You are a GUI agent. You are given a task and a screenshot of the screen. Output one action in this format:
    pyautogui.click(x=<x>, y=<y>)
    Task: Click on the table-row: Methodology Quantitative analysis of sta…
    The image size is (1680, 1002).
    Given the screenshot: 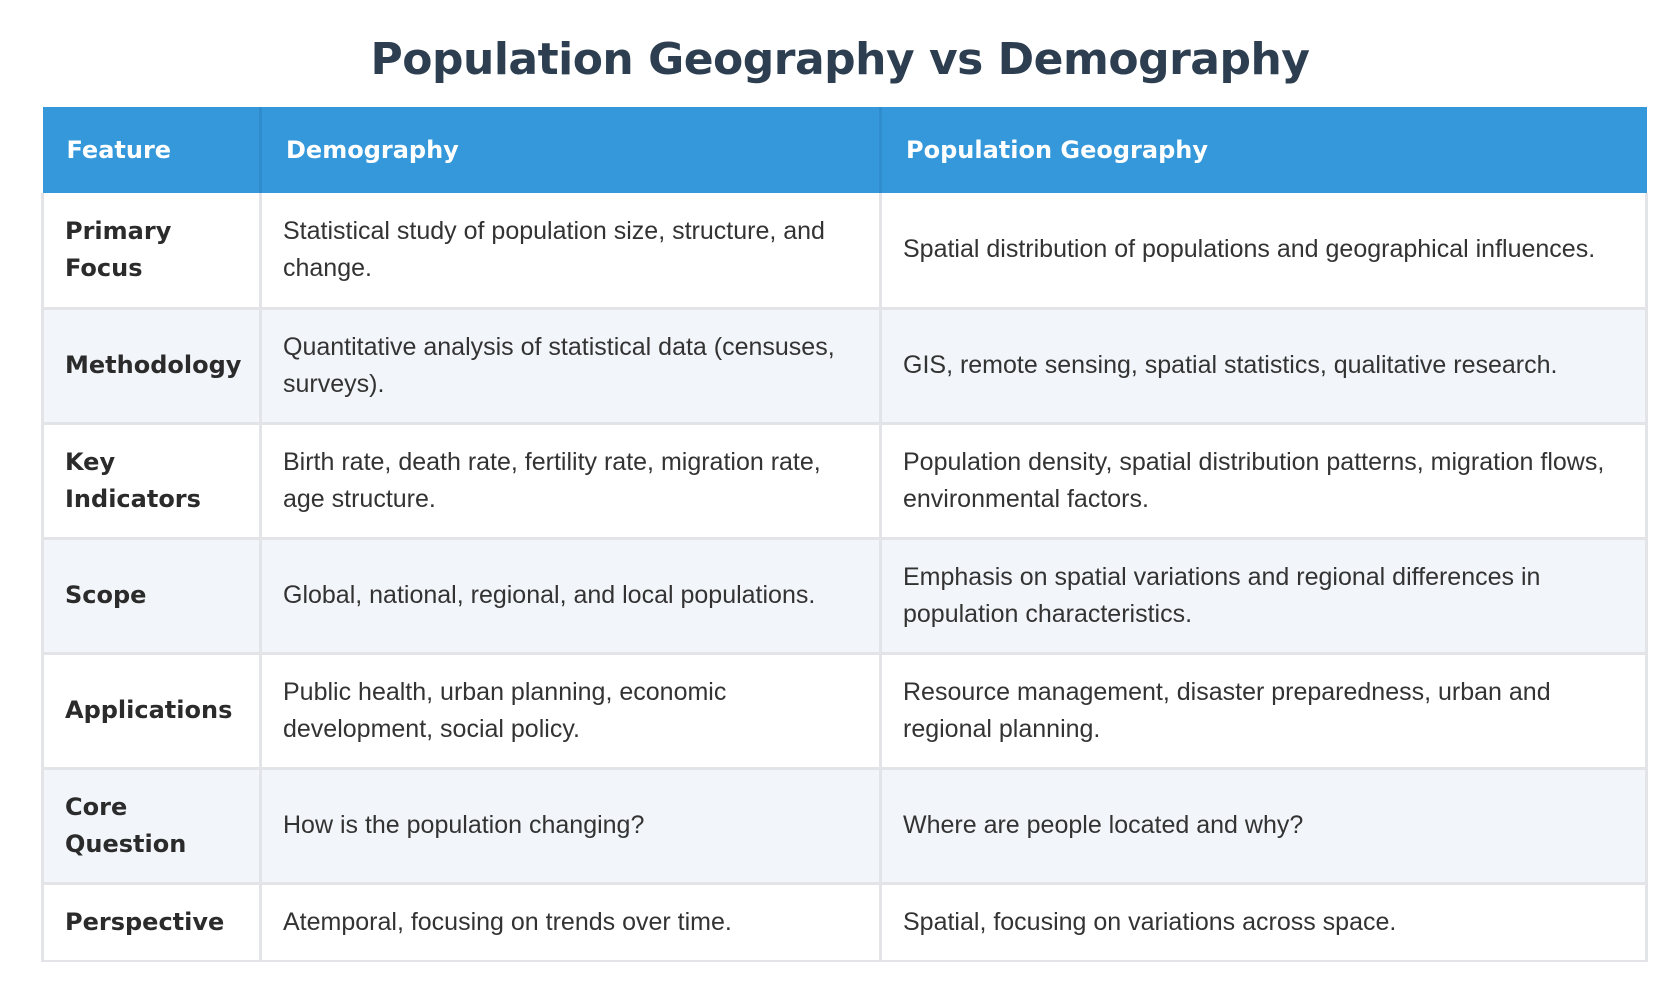 What is the action you would take?
    pyautogui.click(x=844, y=365)
    